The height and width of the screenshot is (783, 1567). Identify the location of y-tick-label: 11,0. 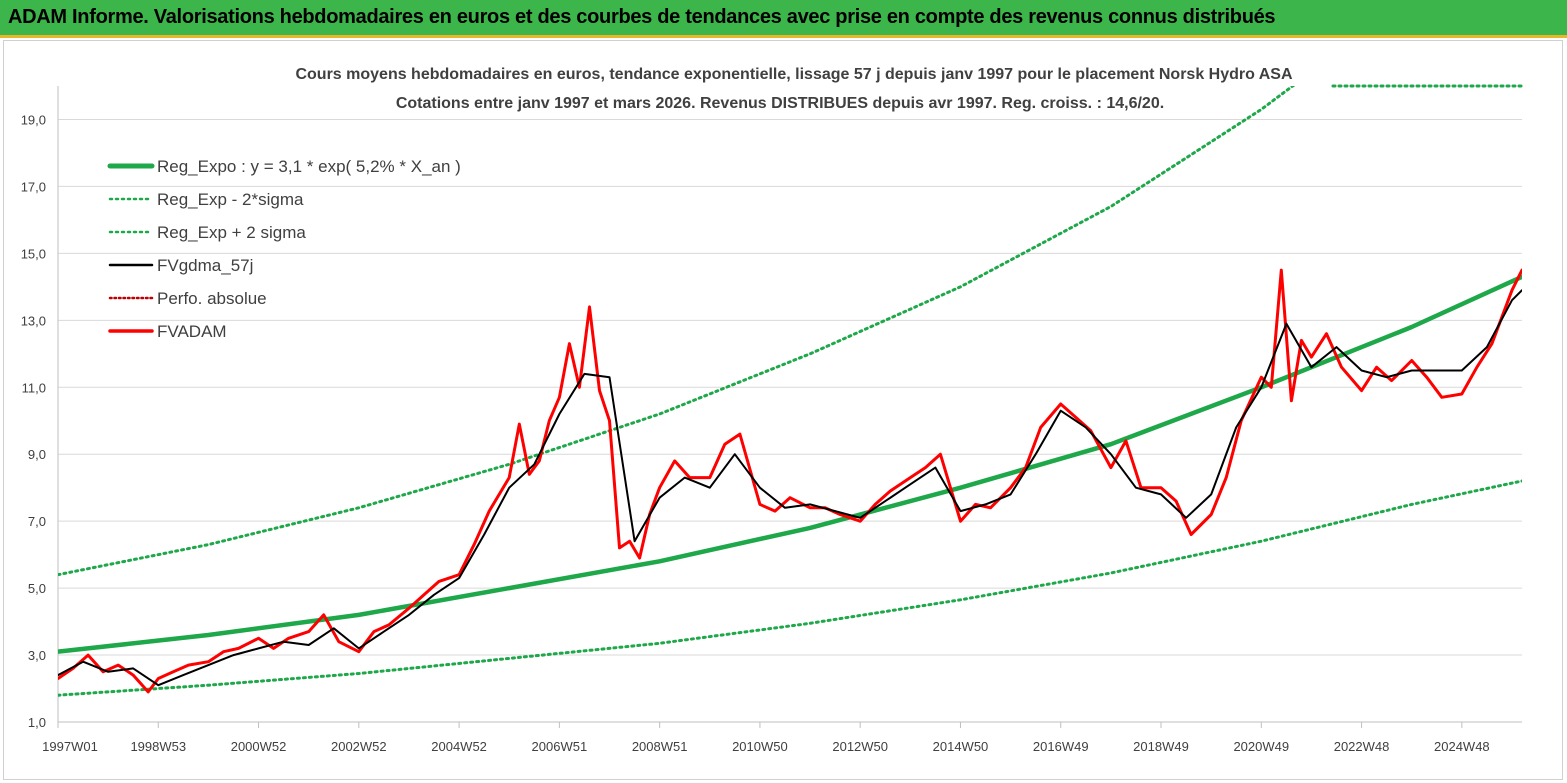
(34, 387).